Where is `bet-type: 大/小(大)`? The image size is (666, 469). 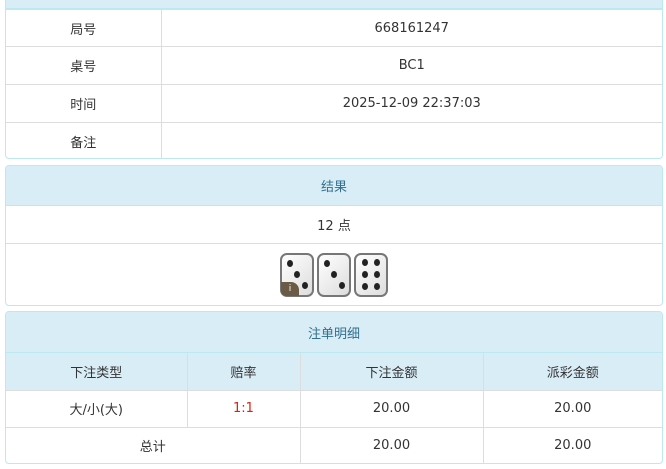 bet-type: 大/小(大) is located at coordinates (96, 408).